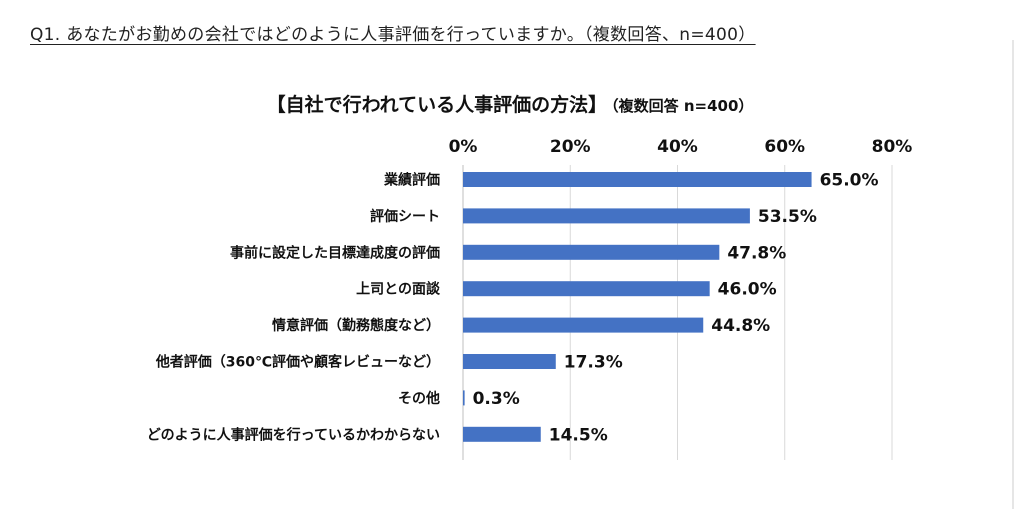  Describe the element at coordinates (297, 362) in the screenshot. I see `category-label: 他者評価（360℃評価や顧客レビューなど）` at that location.